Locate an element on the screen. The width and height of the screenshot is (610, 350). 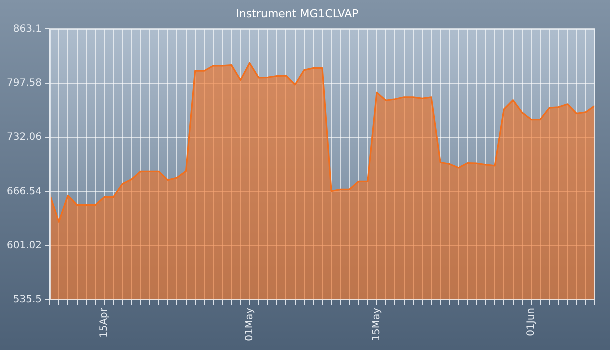
y-tick-label: 666.54 is located at coordinates (24, 192).